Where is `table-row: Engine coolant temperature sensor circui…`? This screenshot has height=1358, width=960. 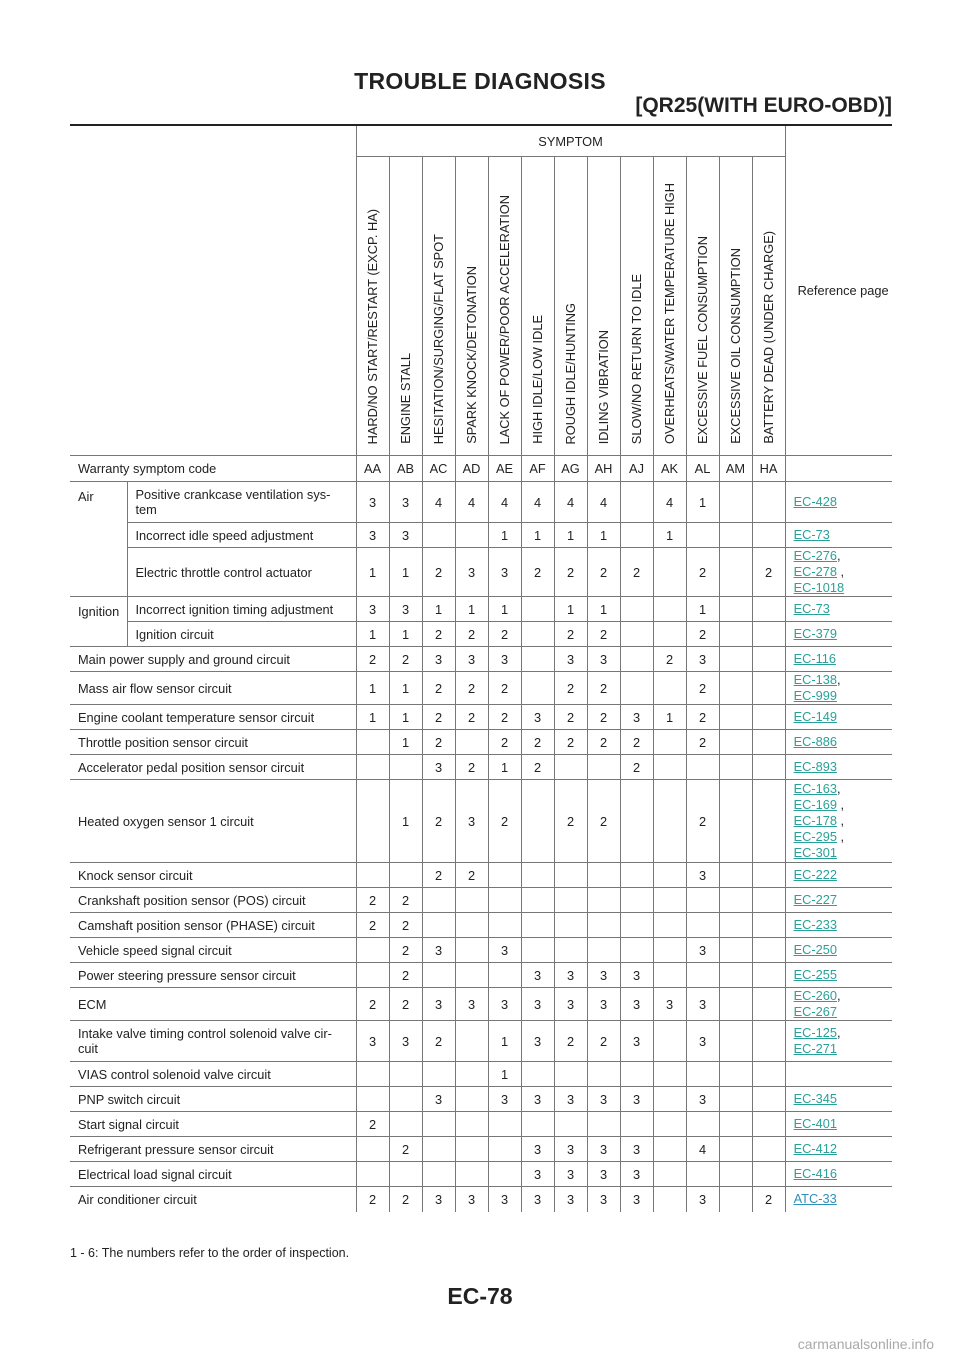
table-row: Engine coolant temperature sensor circui… is located at coordinates (481, 717).